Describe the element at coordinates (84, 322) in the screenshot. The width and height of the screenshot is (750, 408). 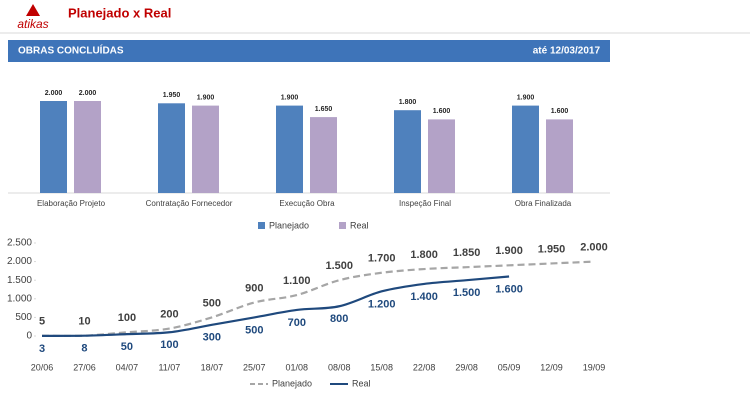
I see `data-label: 10` at that location.